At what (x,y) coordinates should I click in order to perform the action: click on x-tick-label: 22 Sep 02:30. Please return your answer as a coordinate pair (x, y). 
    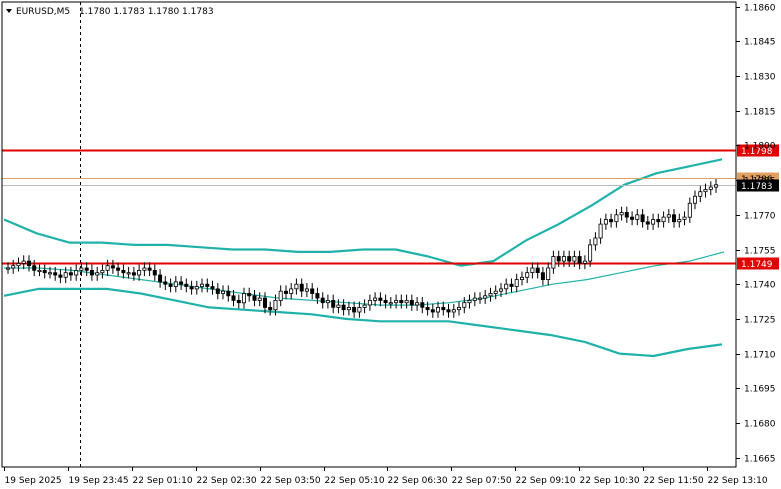
    Looking at the image, I should click on (227, 481).